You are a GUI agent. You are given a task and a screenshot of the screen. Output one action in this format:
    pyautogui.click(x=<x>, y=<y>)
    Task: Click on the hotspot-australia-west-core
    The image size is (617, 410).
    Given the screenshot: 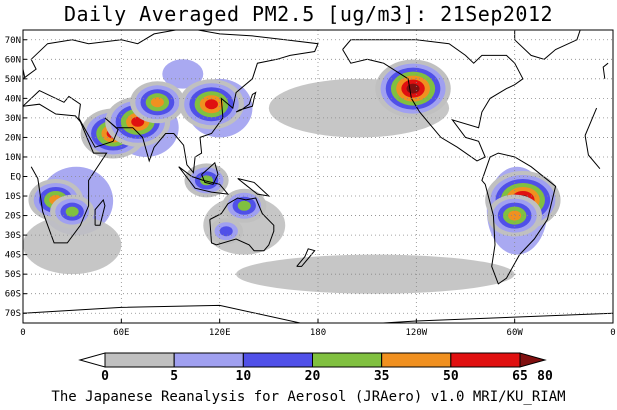 What is the action you would take?
    pyautogui.click(x=226, y=231)
    